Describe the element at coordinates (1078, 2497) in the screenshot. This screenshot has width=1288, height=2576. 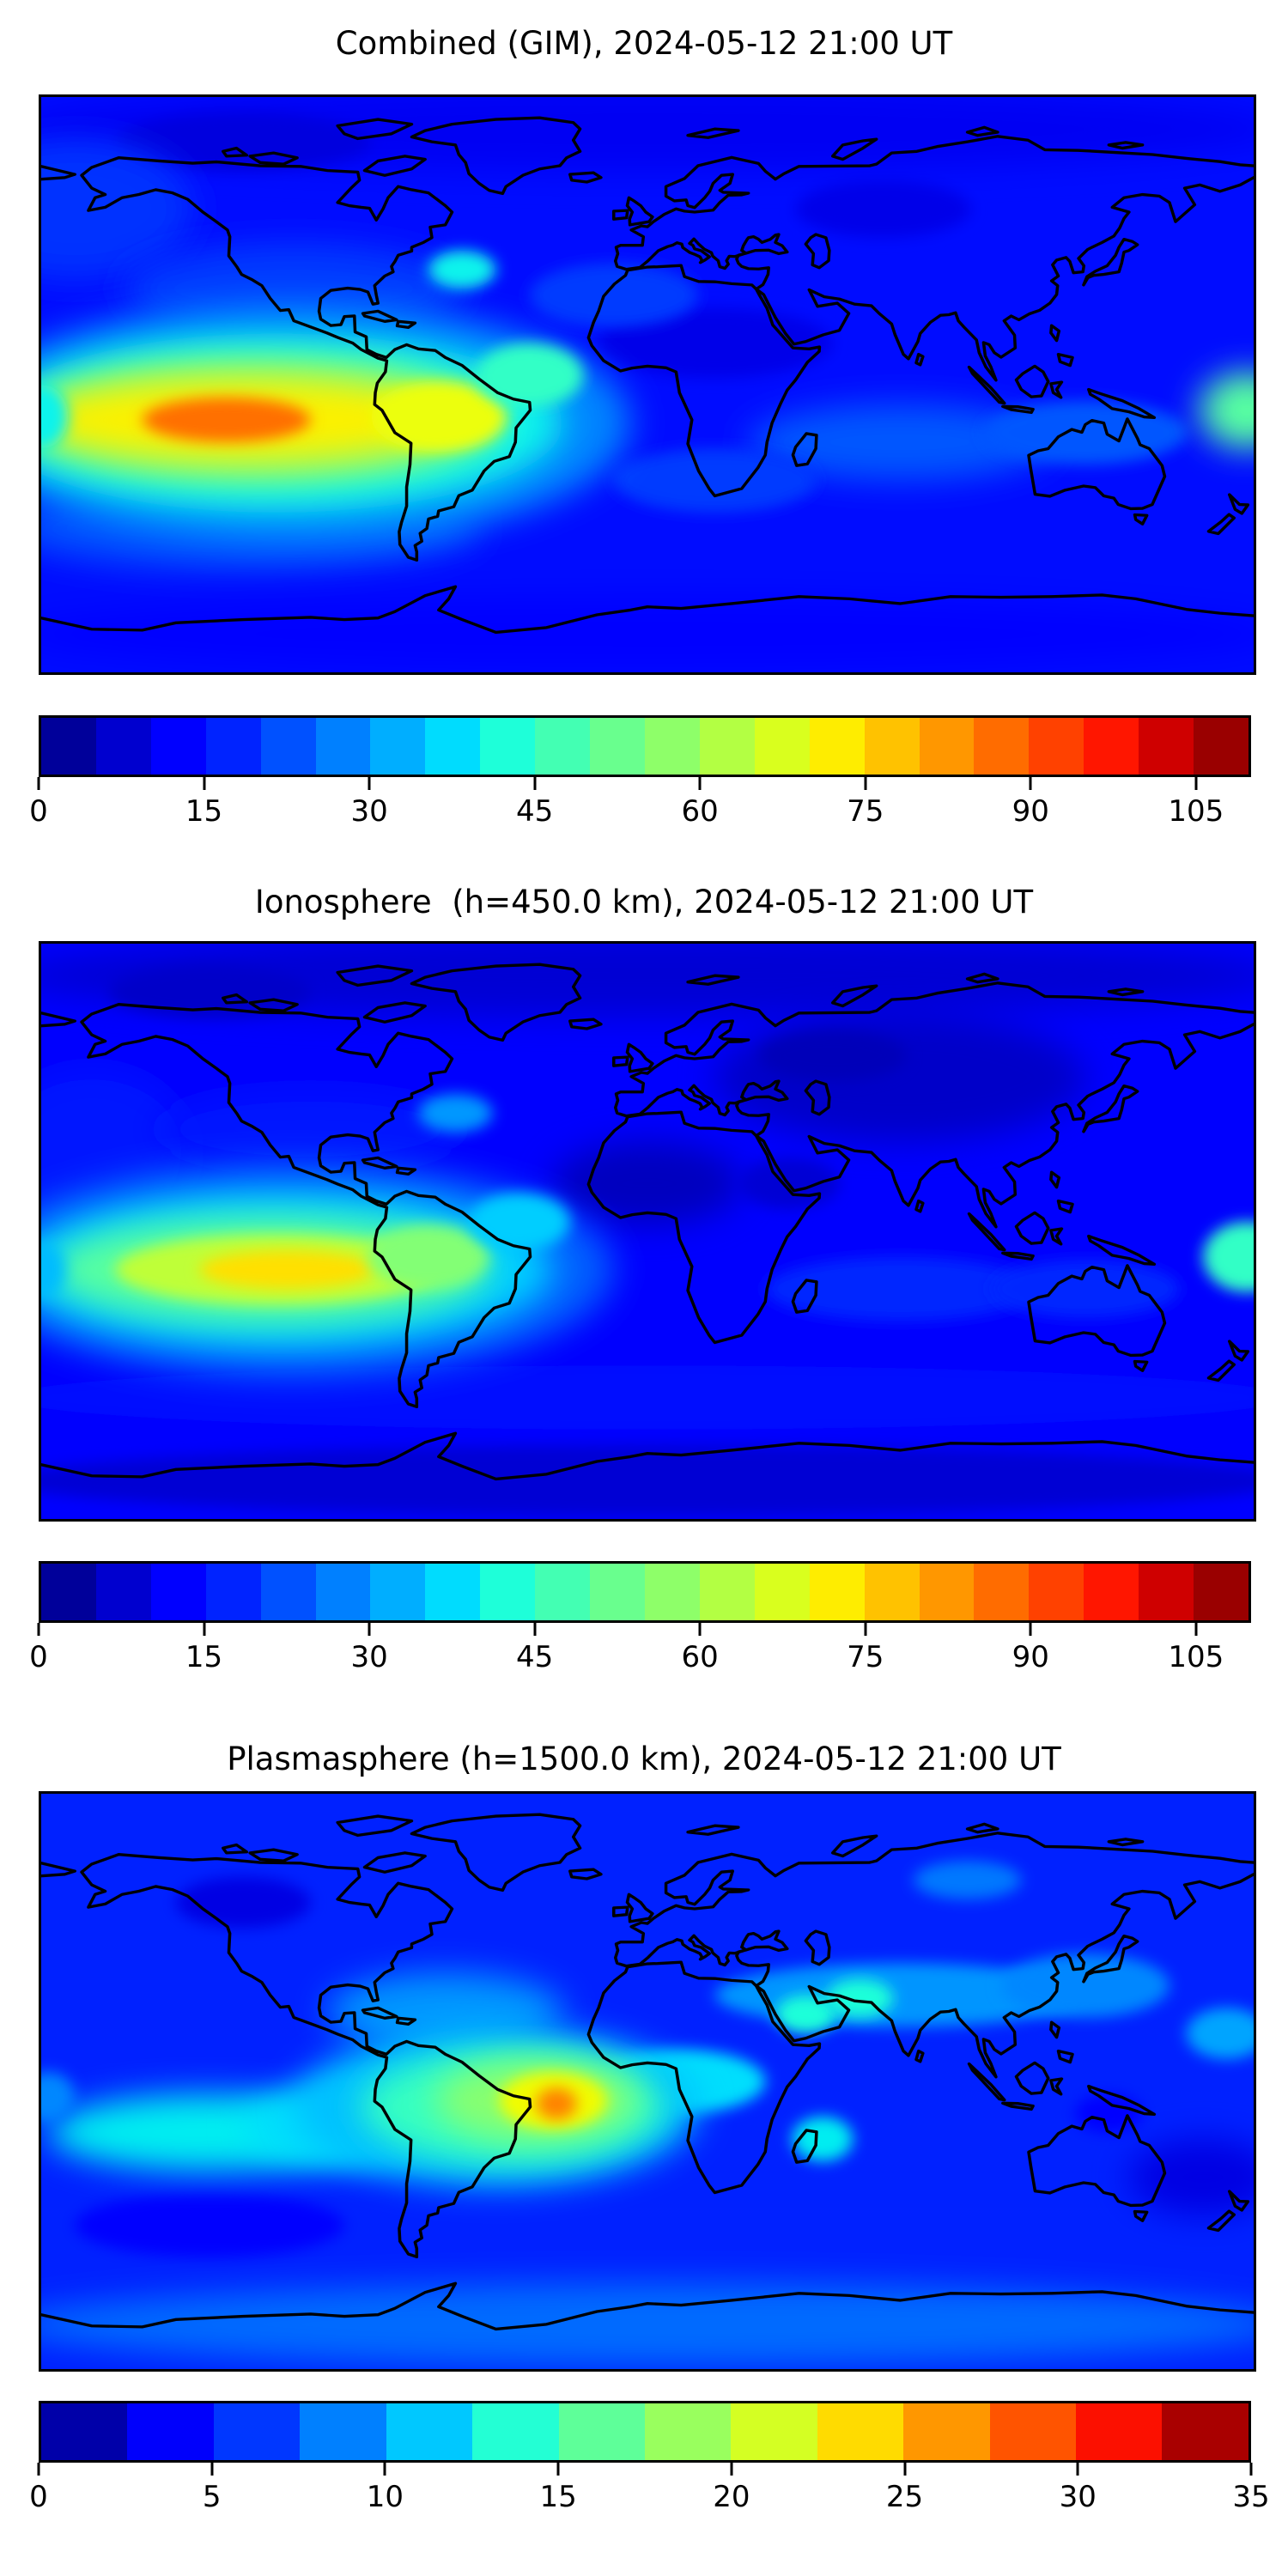
I see `colorbar-tick-label: 30` at that location.